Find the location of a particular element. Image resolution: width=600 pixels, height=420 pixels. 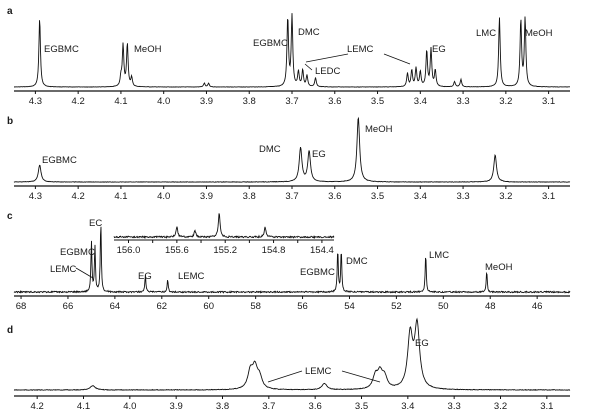

panel-d-letter: d is located at coordinates (10, 330).